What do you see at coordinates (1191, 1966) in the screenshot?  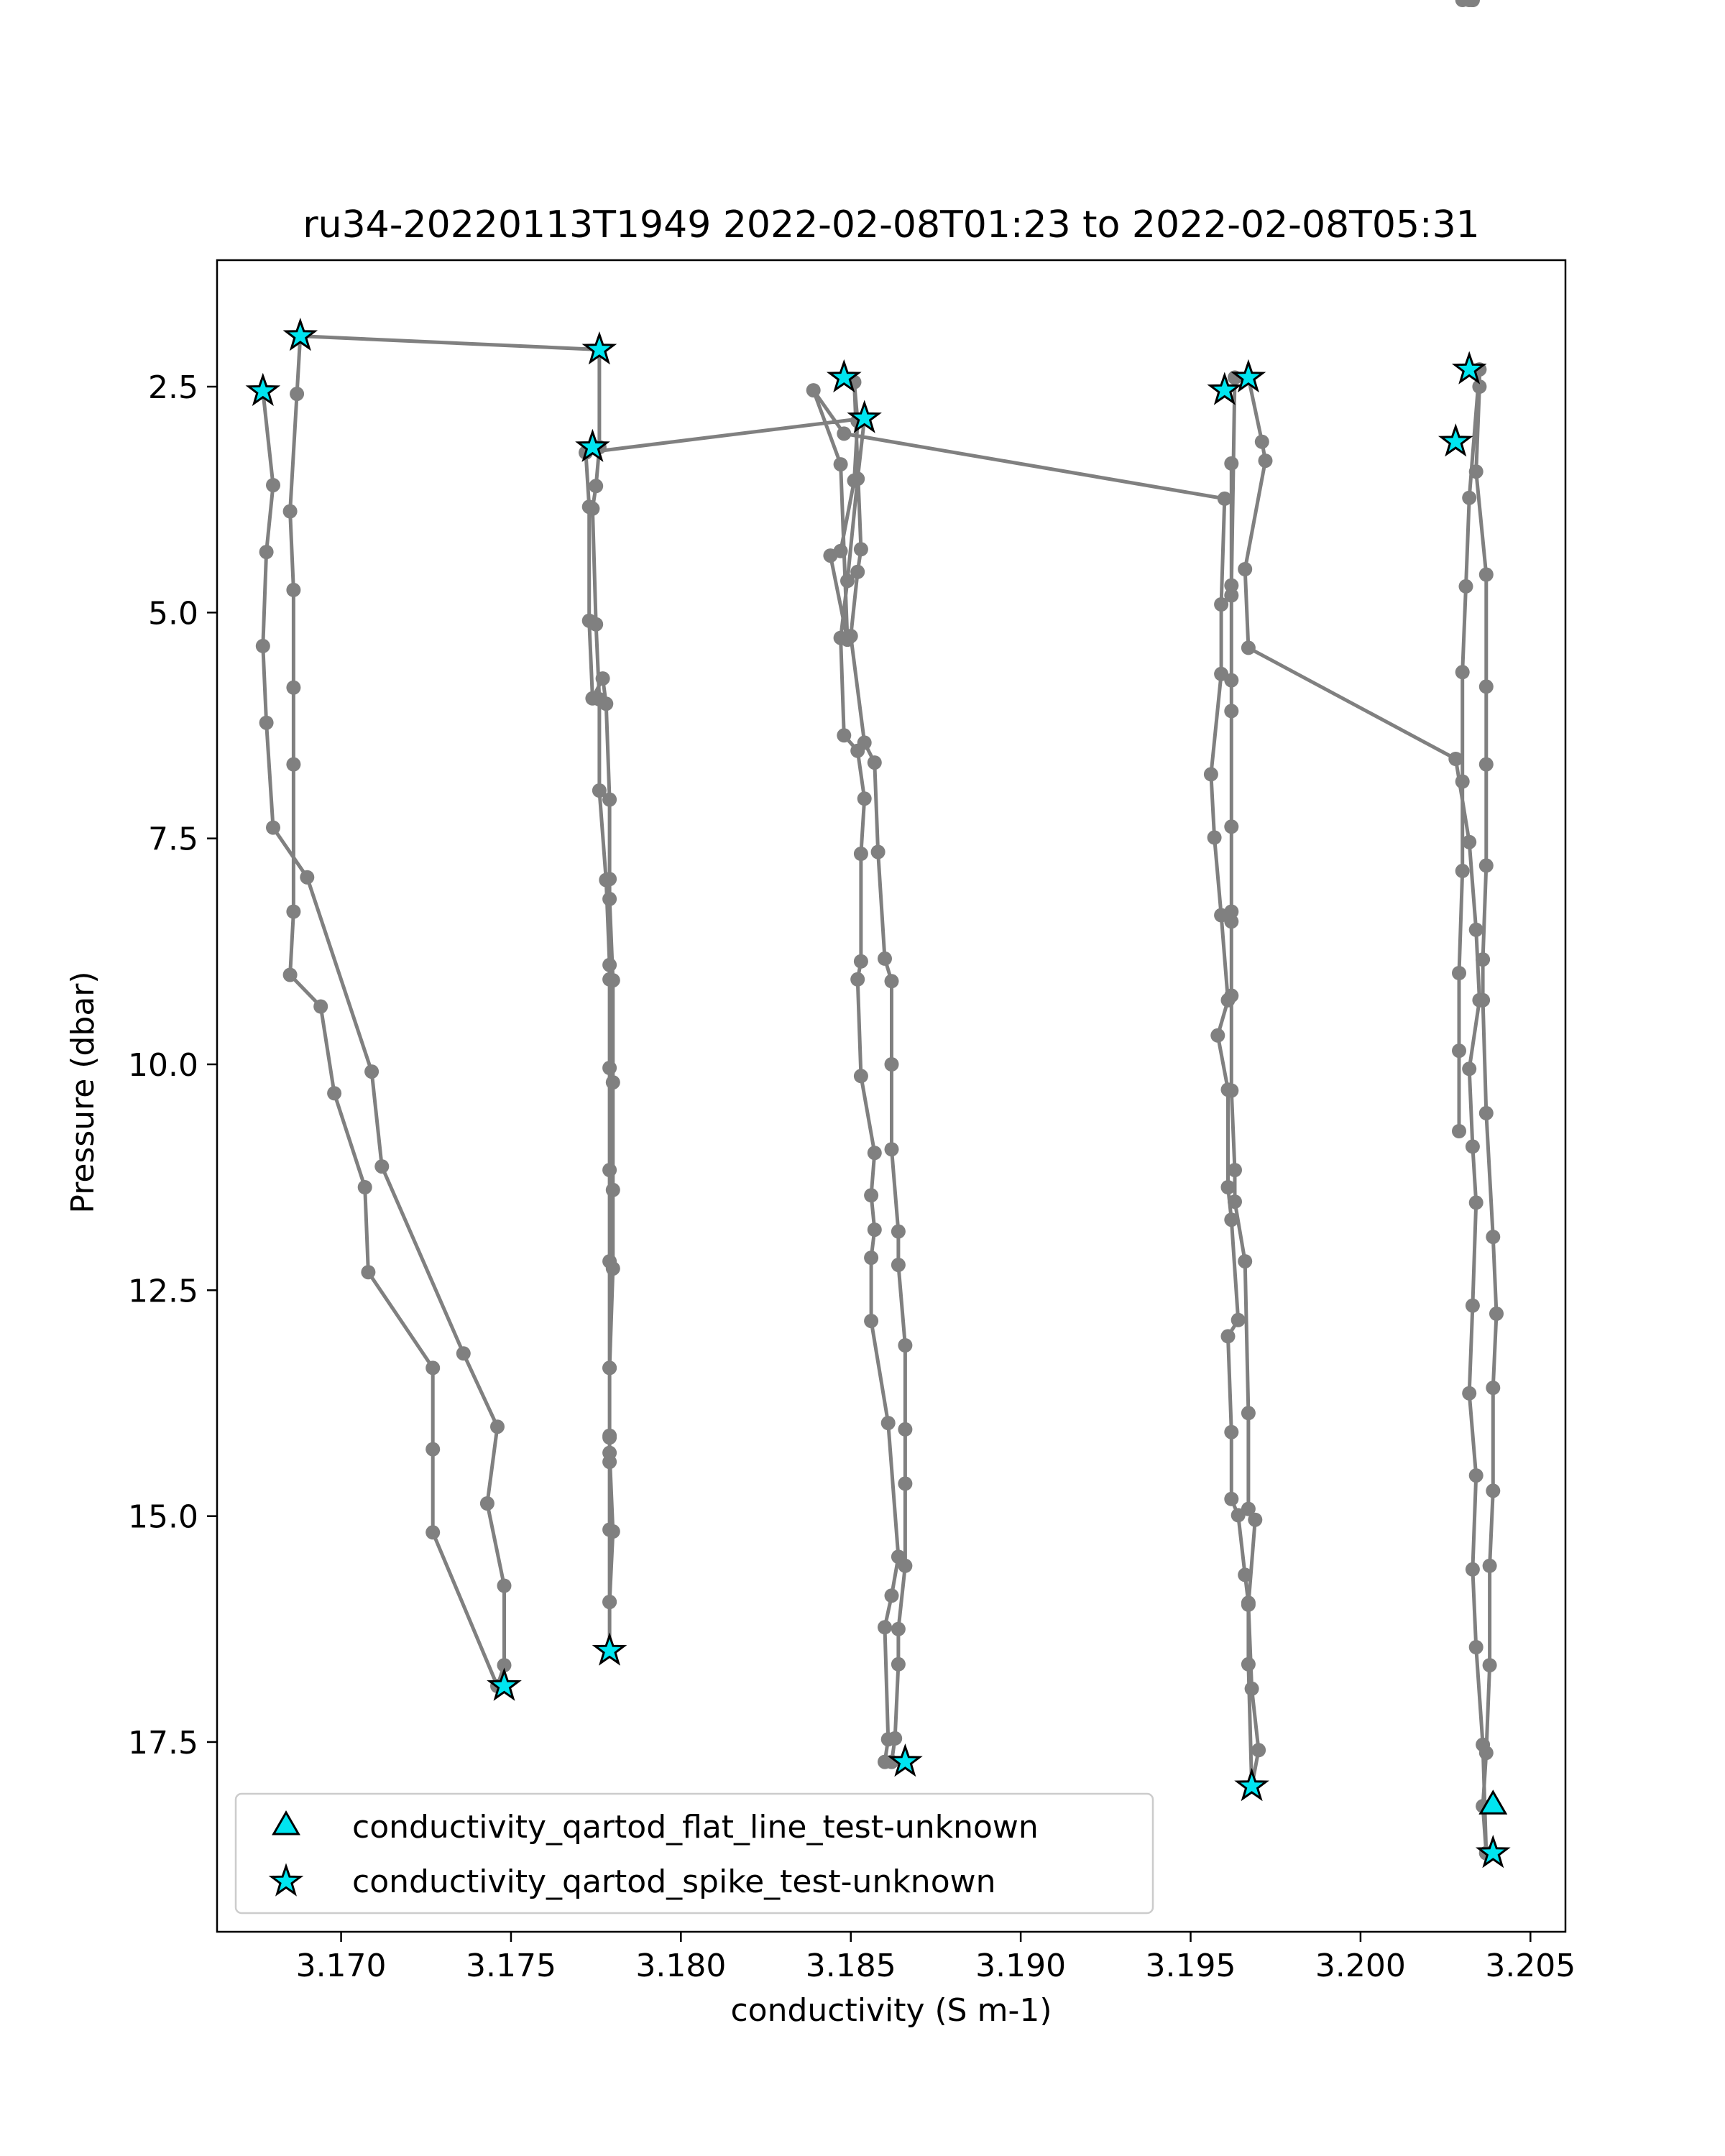 I see `x-tick-label: 3.195` at bounding box center [1191, 1966].